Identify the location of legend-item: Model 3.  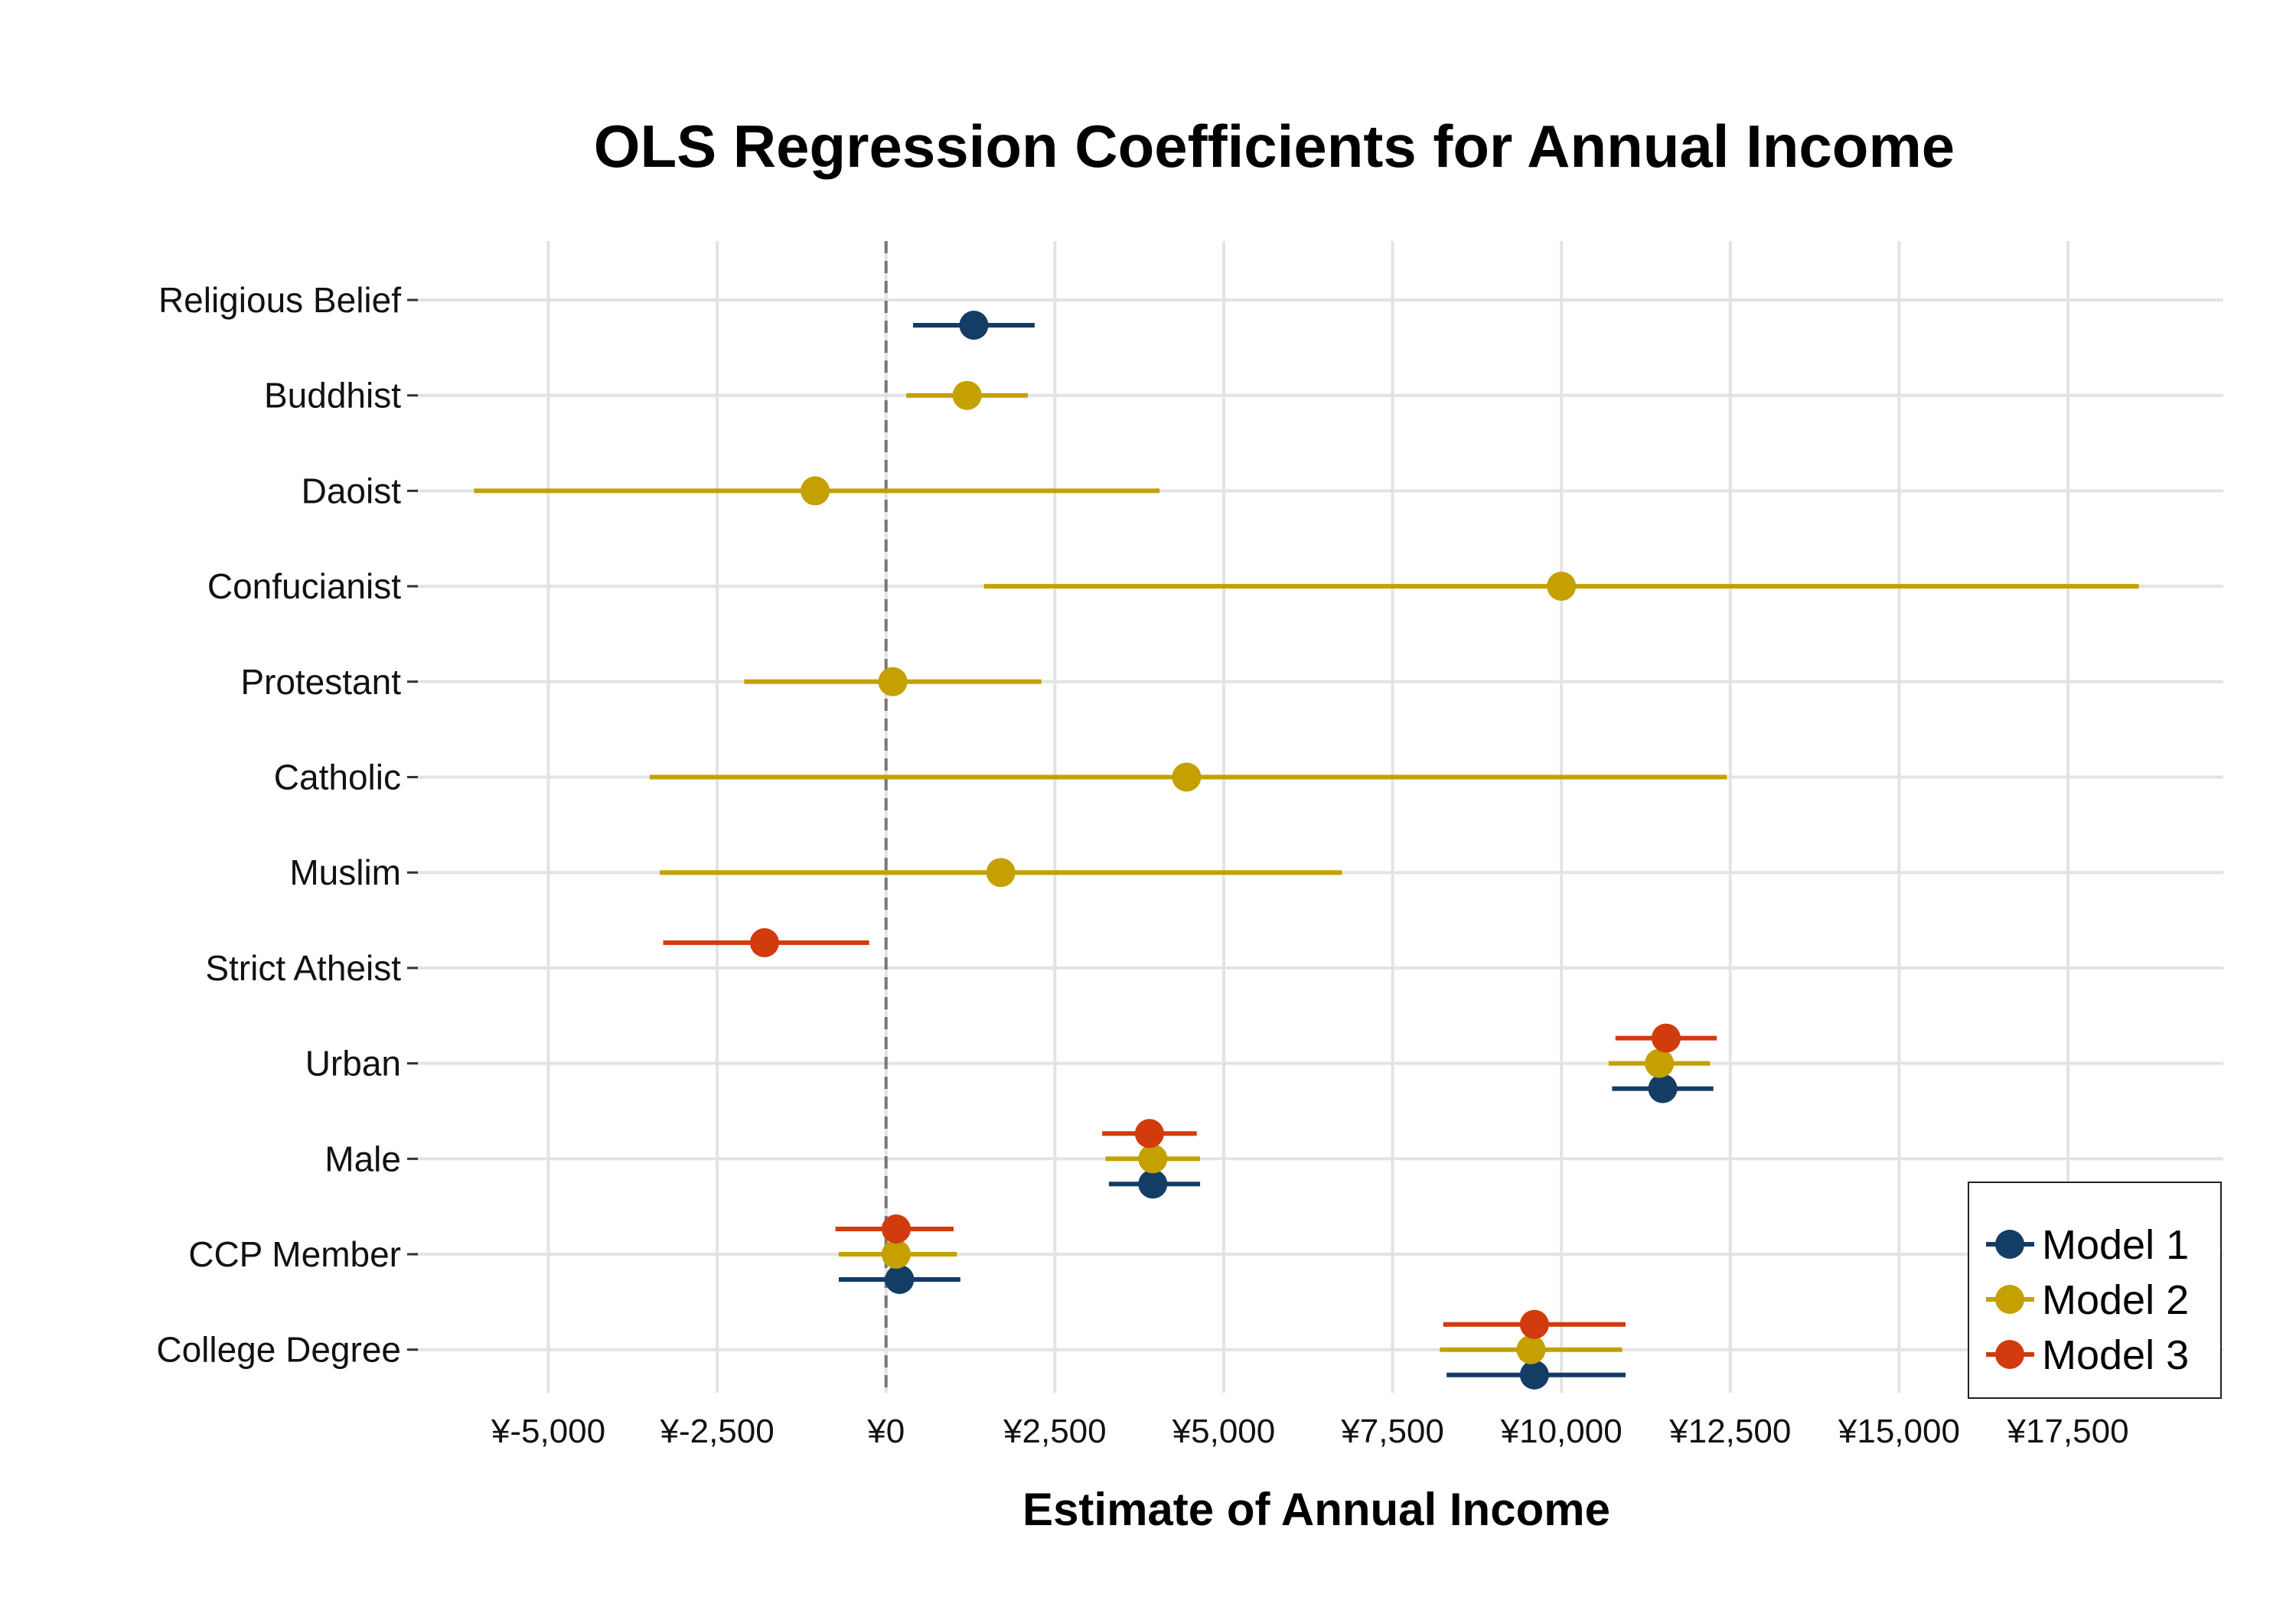
(2087, 1355).